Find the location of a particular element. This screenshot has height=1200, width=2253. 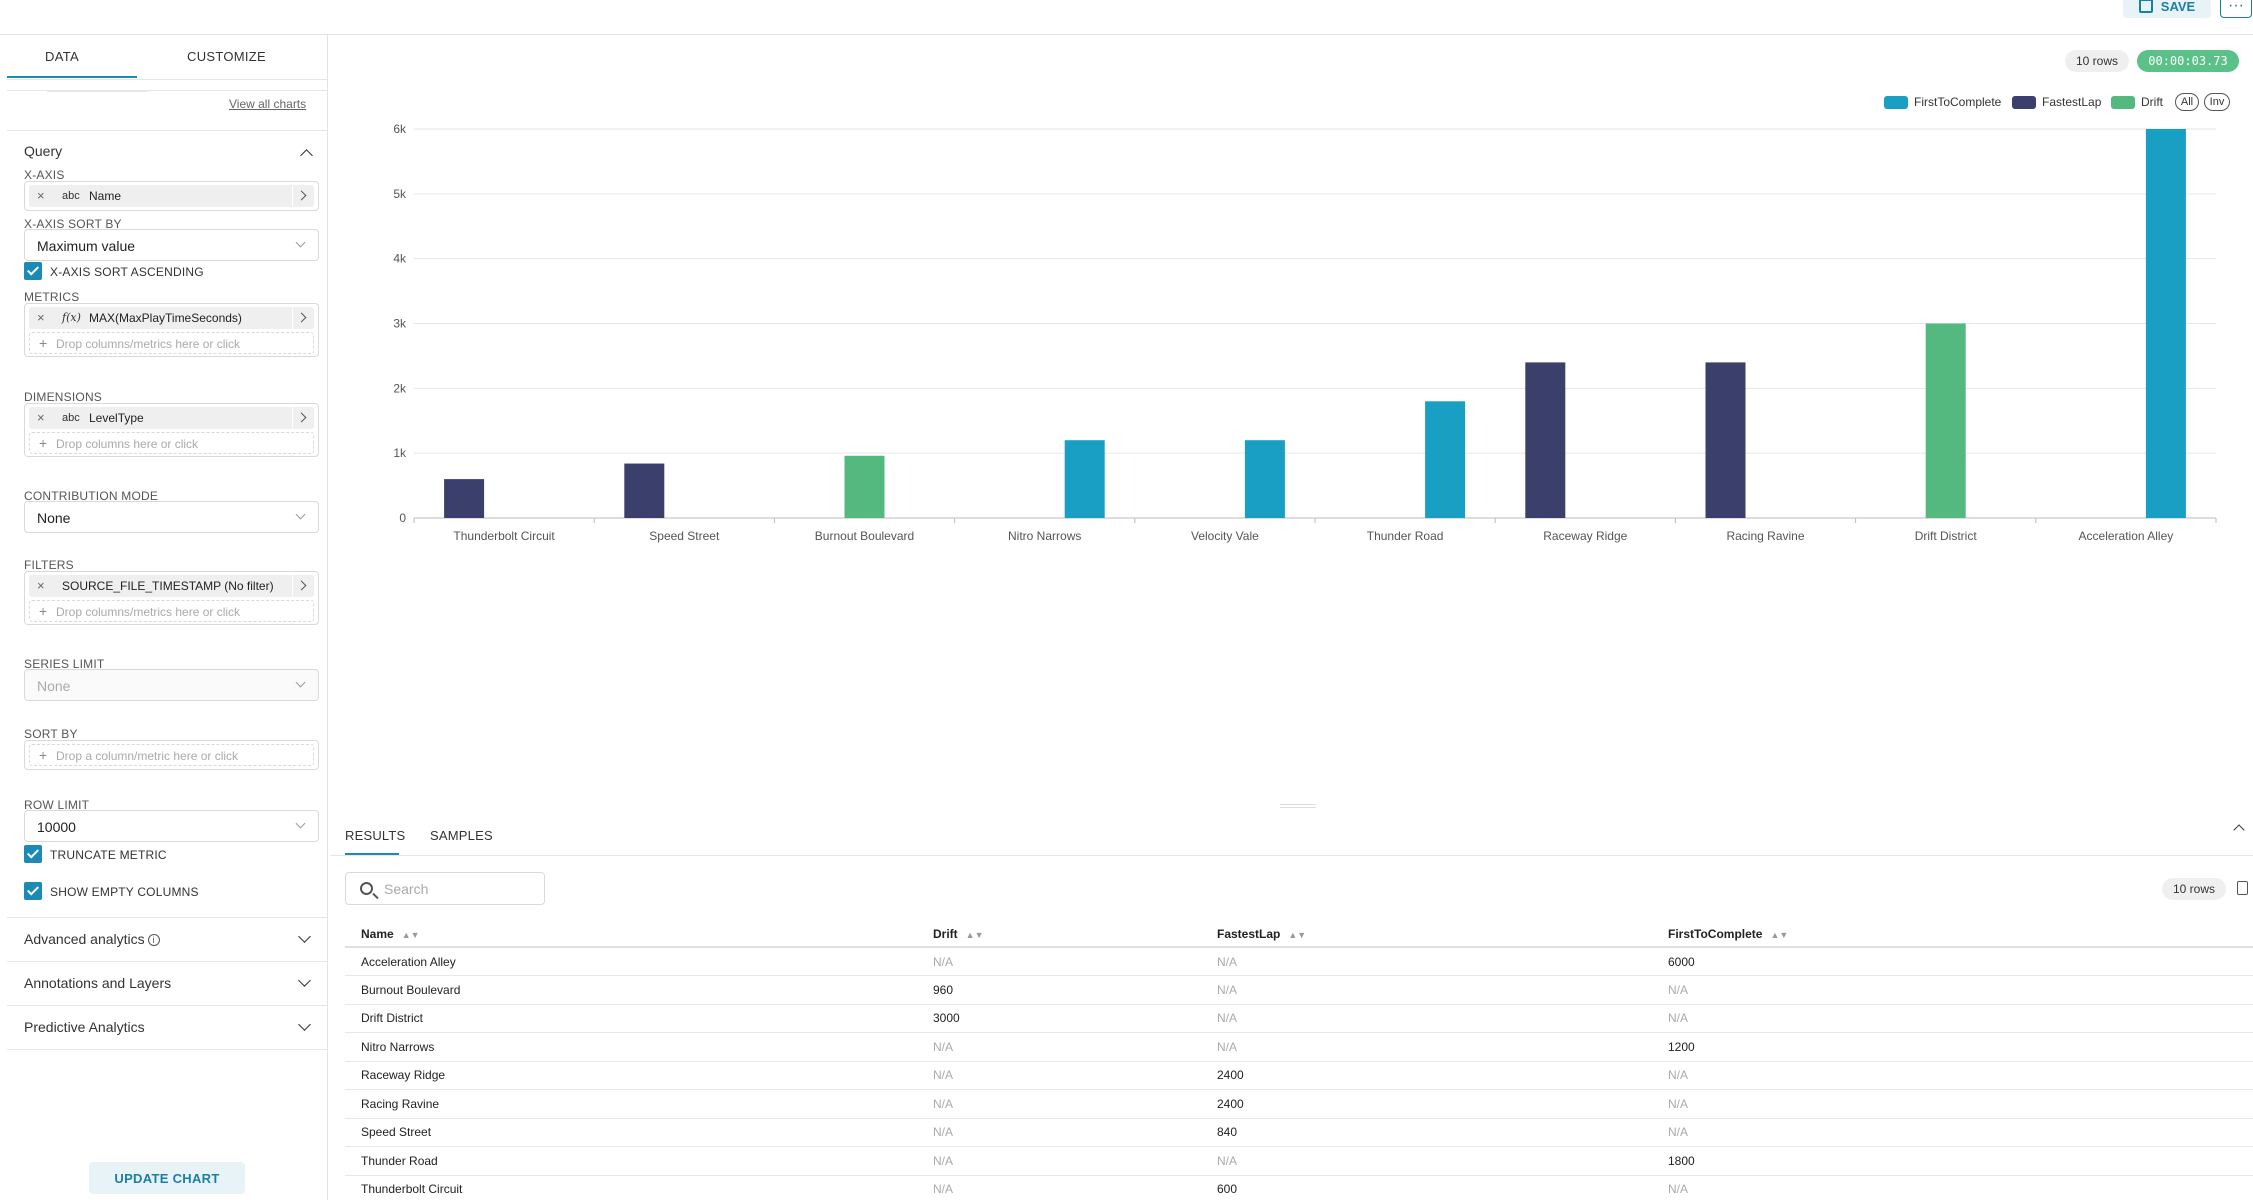

table-row: Thunder Road N/A N/A 1800 is located at coordinates (1299, 1161).